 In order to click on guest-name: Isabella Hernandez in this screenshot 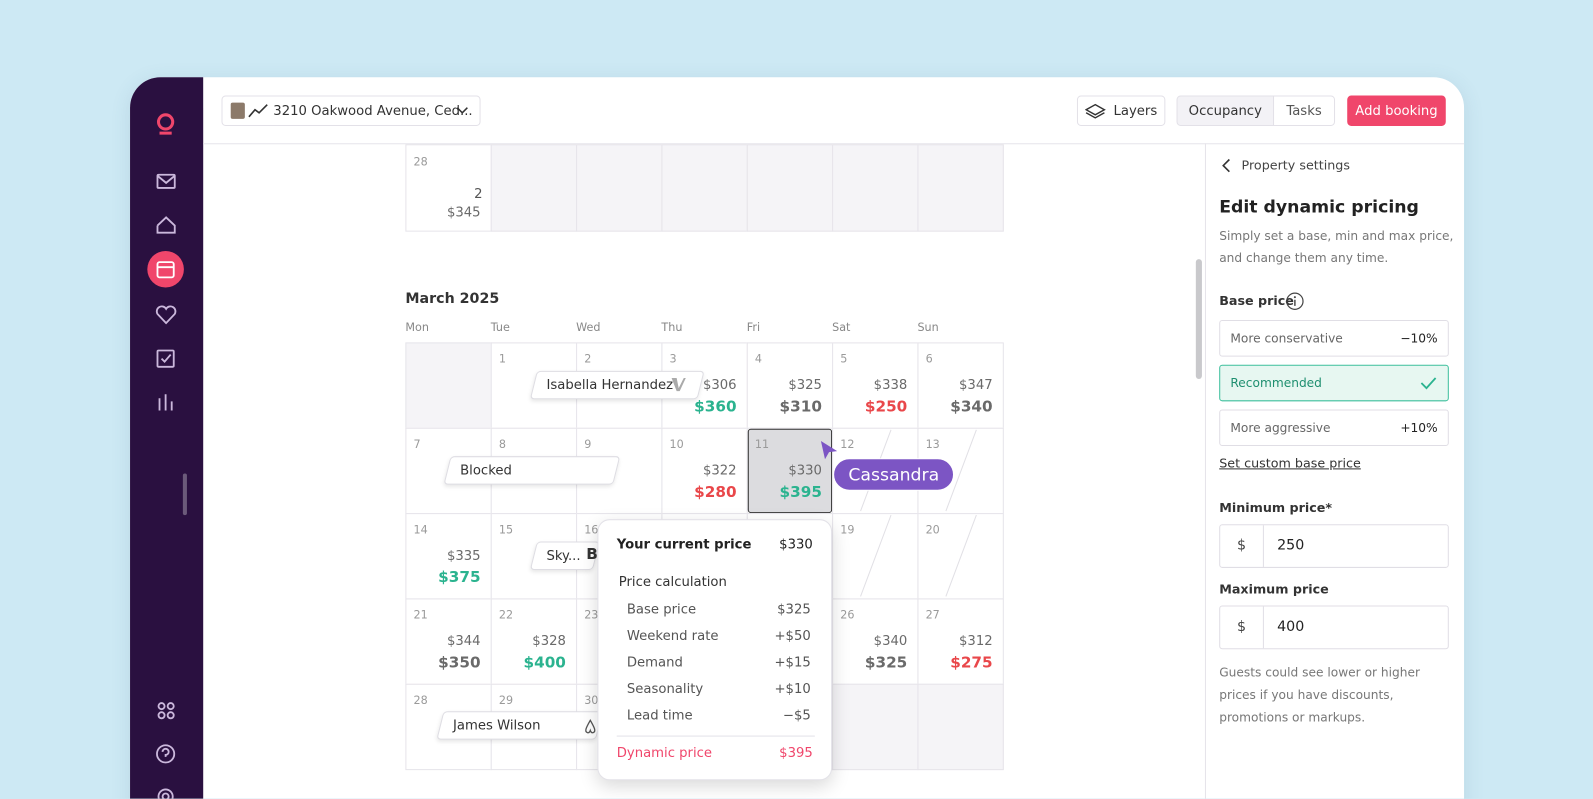, I will do `click(610, 385)`.